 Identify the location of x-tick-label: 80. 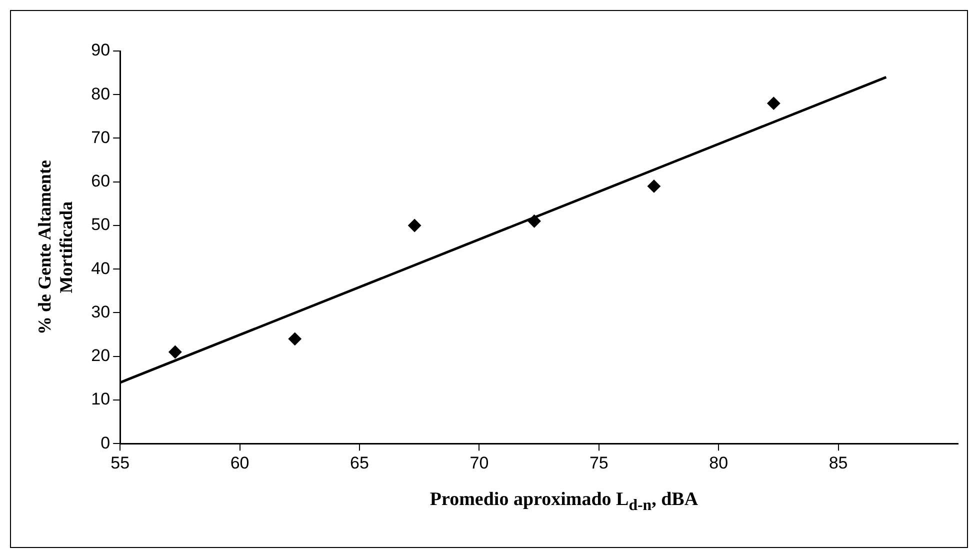
(718, 462).